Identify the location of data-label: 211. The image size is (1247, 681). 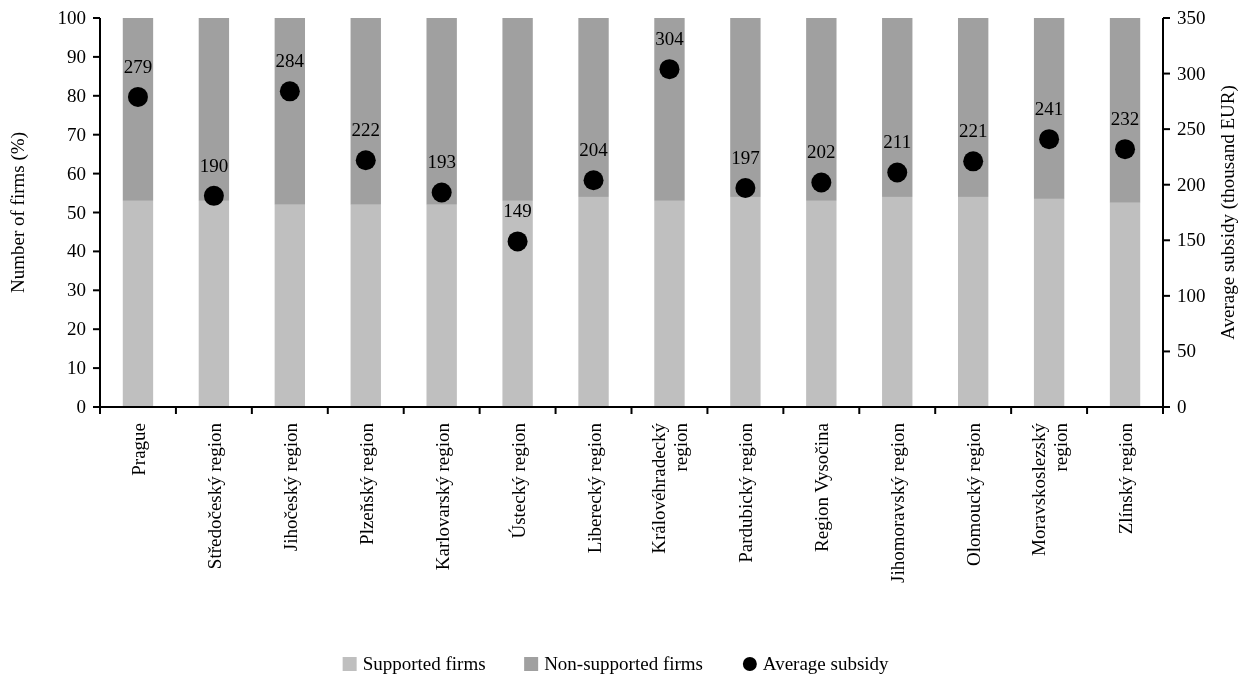
(897, 142).